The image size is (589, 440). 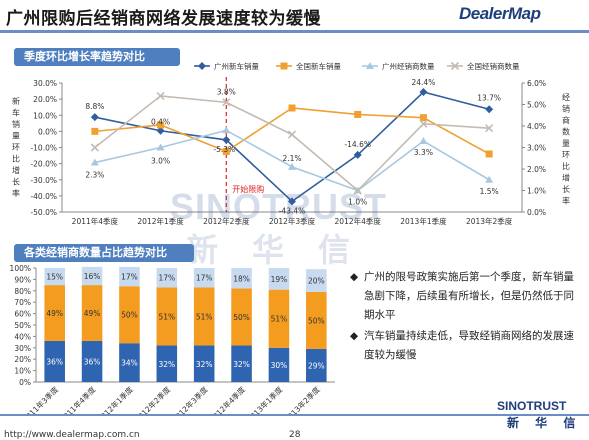 What do you see at coordinates (536, 126) in the screenshot?
I see `right-tick-label: 4.0%` at bounding box center [536, 126].